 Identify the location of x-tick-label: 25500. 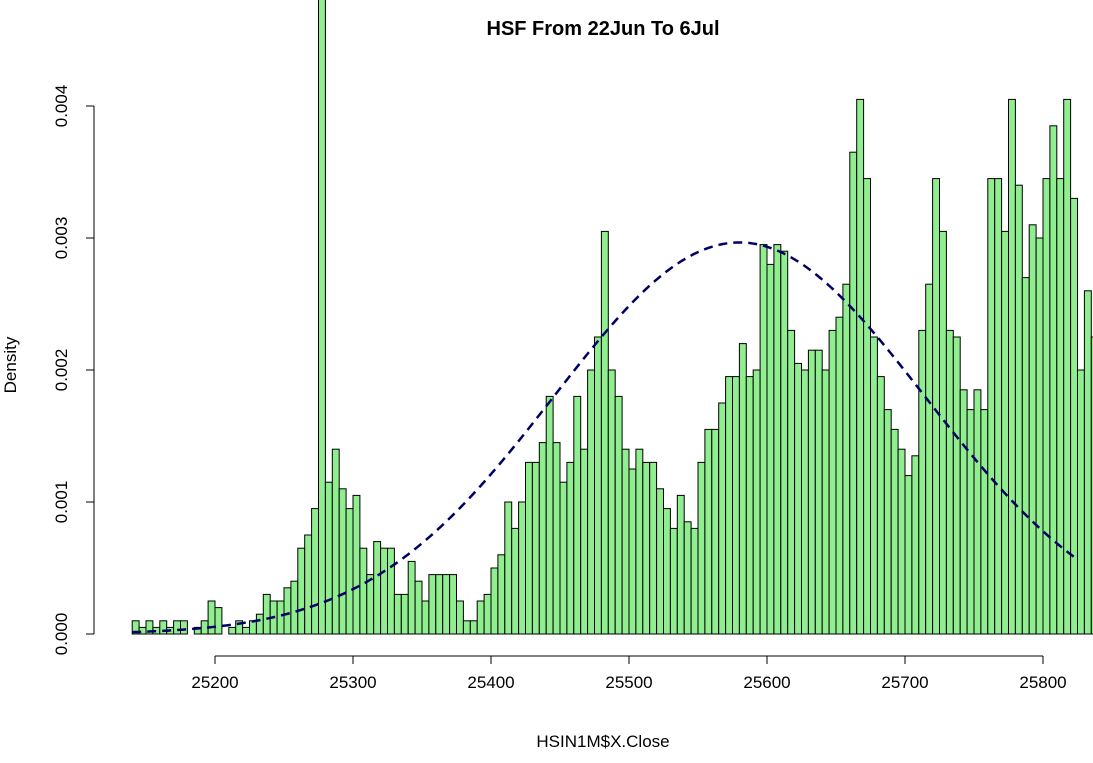
(628, 682).